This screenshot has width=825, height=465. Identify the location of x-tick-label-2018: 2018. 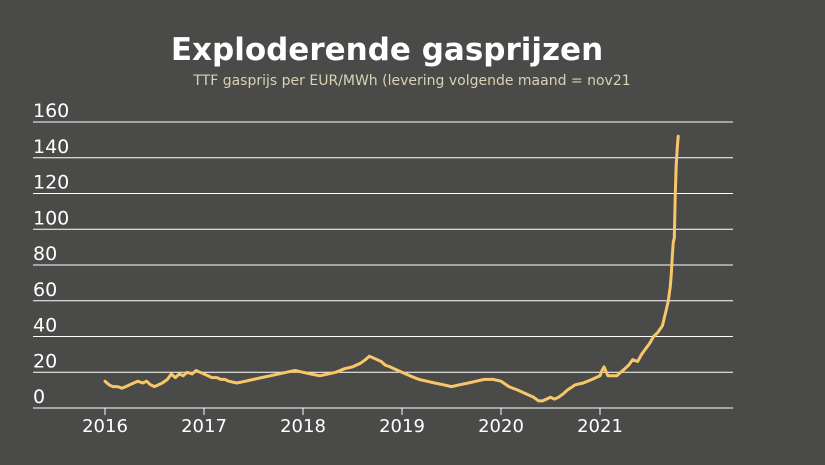
(303, 426).